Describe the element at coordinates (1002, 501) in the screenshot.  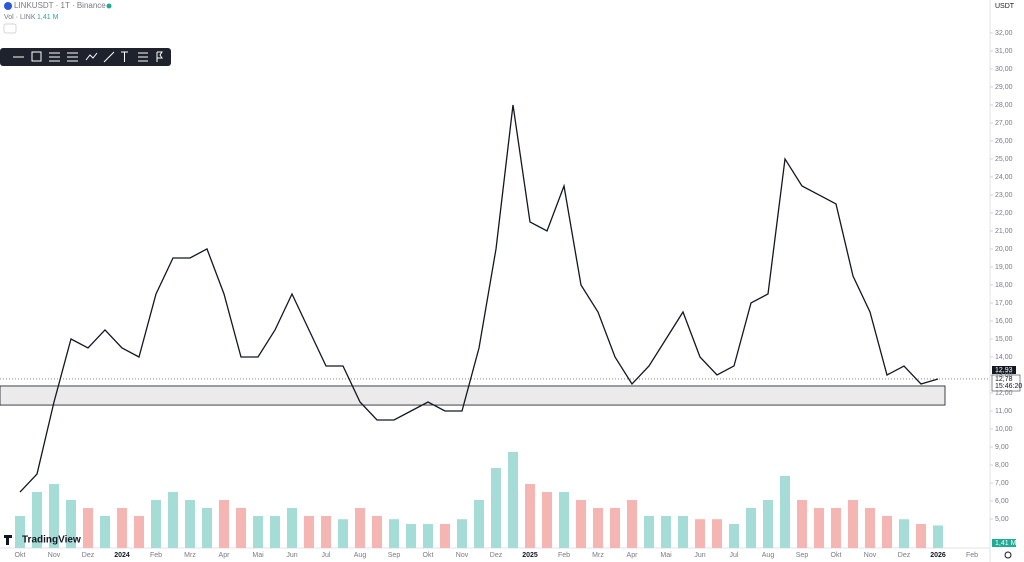
I see `y-tick-label: 6,00` at that location.